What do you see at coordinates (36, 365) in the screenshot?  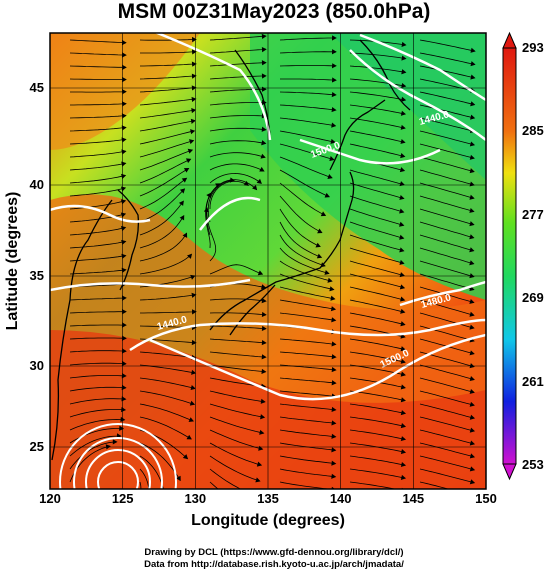 I see `y-tick: 30` at bounding box center [36, 365].